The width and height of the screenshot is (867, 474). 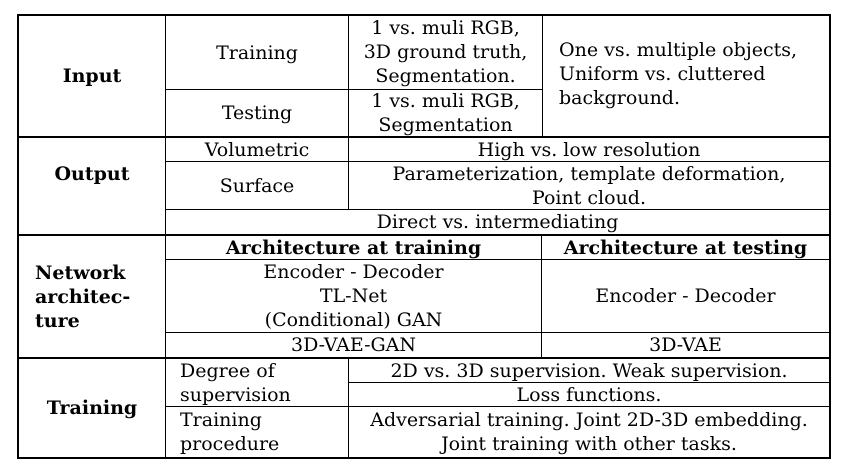 I want to click on rule-network-bottom, so click(x=424, y=358).